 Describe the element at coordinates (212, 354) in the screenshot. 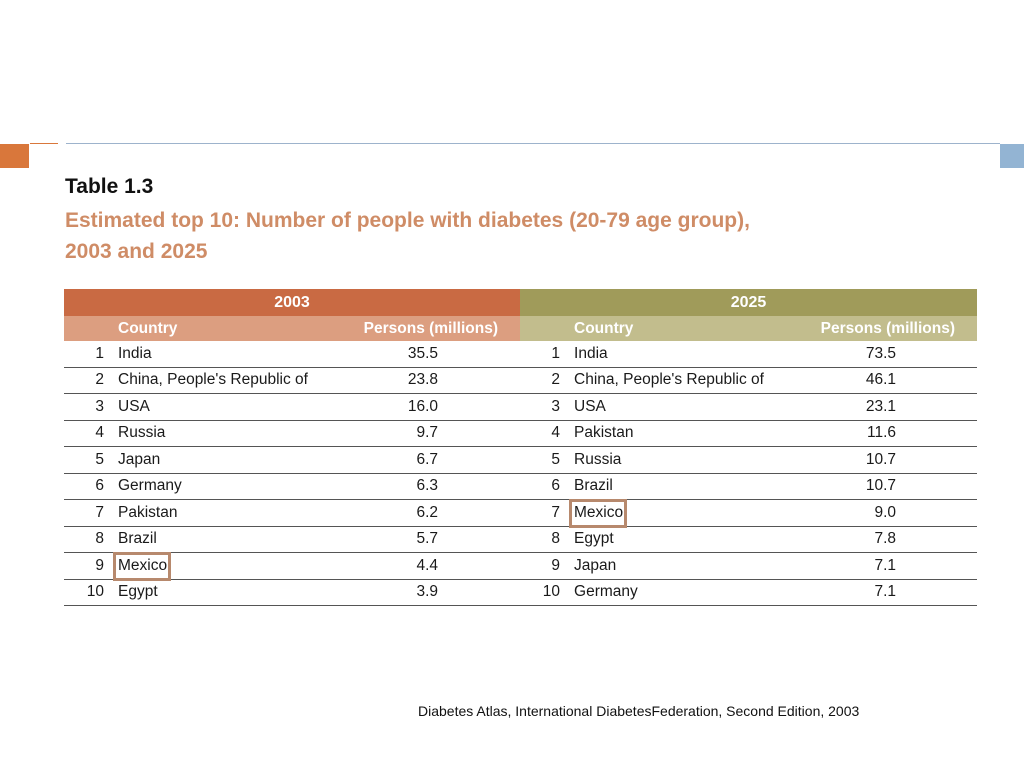

I see `country-2003: India` at that location.